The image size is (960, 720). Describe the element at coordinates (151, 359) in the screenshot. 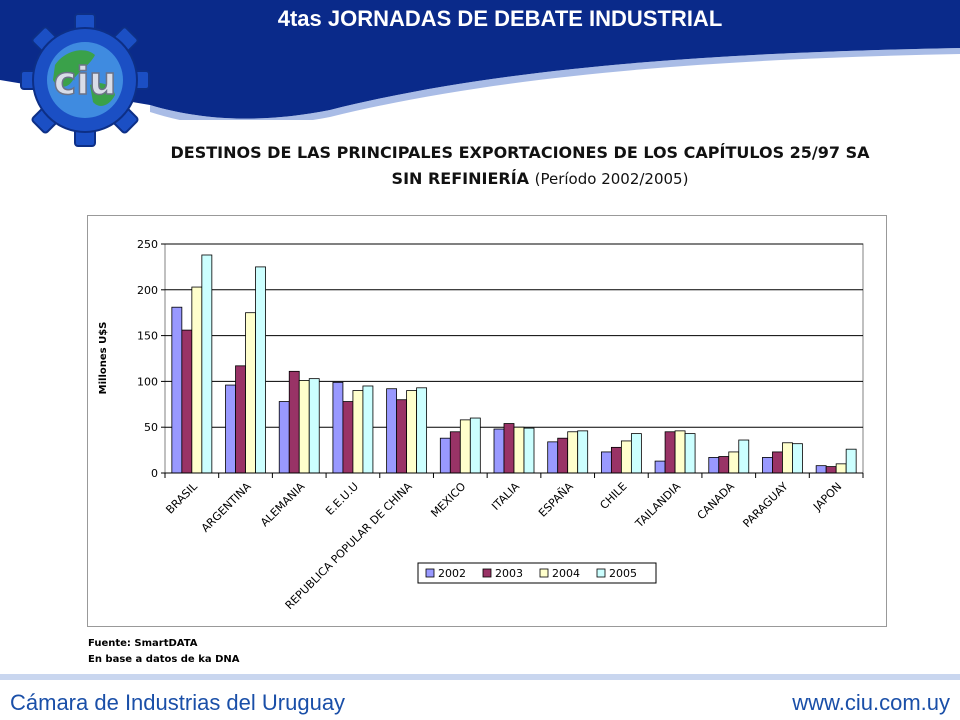

I see `y-axis: 0 50 100 150 200 250` at that location.